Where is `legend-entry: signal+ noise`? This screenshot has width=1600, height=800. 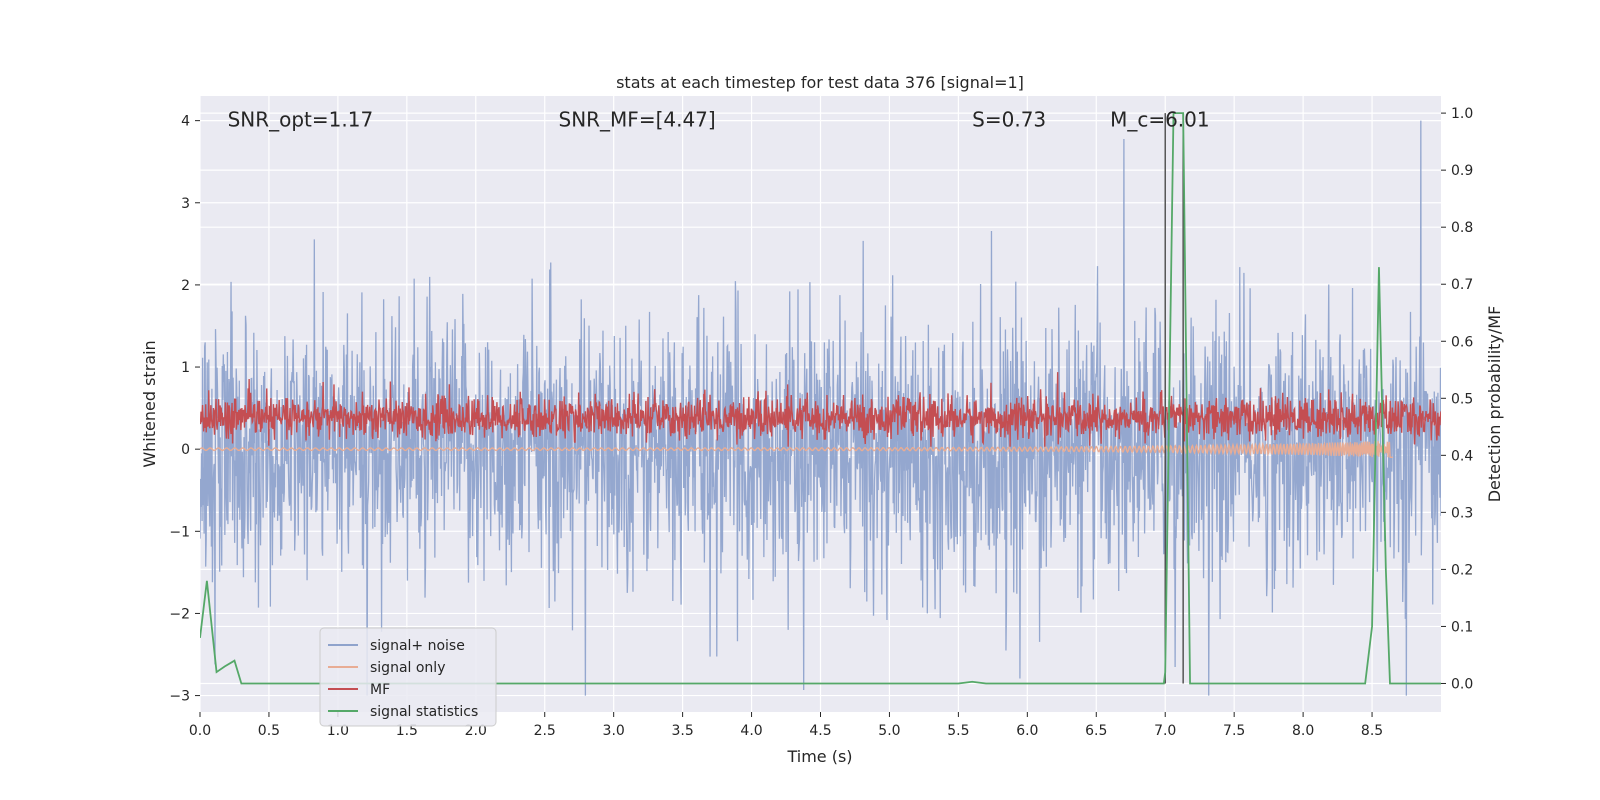
legend-entry: signal+ noise is located at coordinates (417, 646).